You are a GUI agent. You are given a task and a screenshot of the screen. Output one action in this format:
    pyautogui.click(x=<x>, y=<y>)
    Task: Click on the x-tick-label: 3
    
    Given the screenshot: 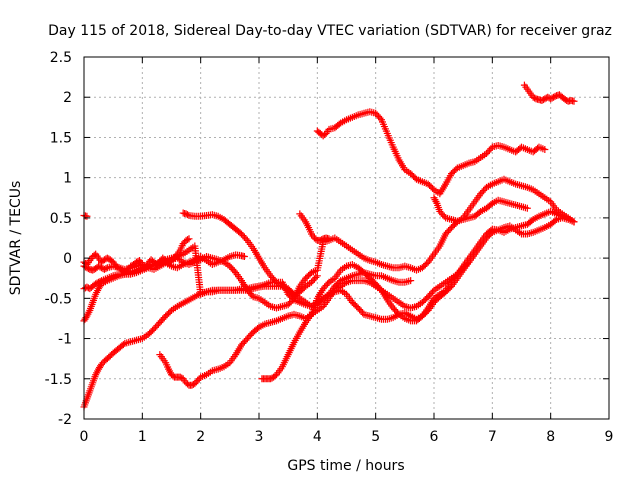 What is the action you would take?
    pyautogui.click(x=259, y=437)
    